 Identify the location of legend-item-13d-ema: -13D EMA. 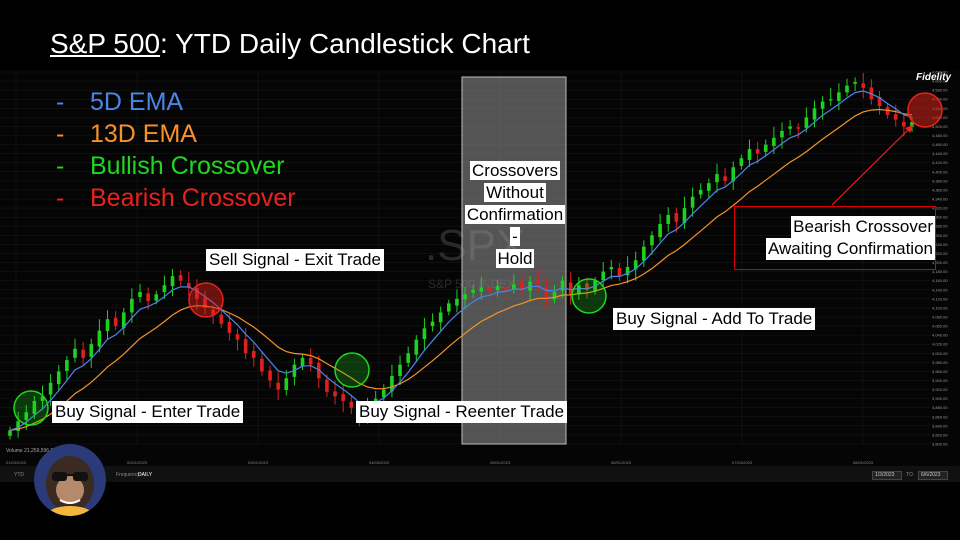
(126, 134).